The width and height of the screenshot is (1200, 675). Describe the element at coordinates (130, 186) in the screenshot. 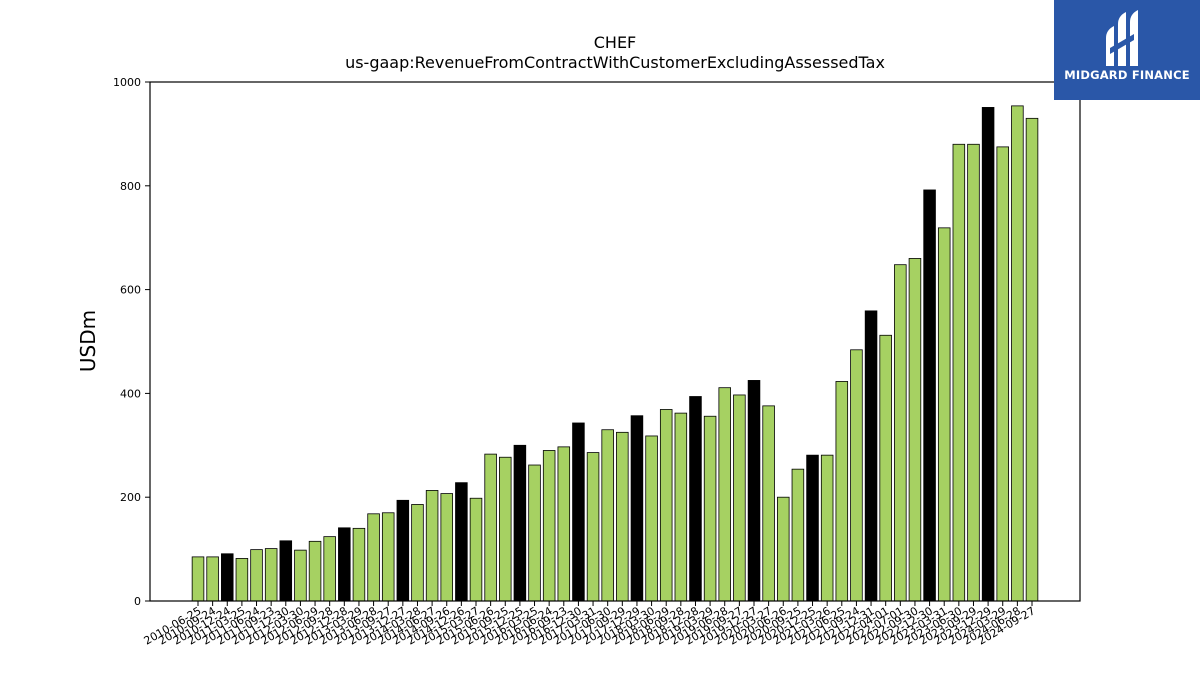

I see `y-tick-label: 800` at that location.